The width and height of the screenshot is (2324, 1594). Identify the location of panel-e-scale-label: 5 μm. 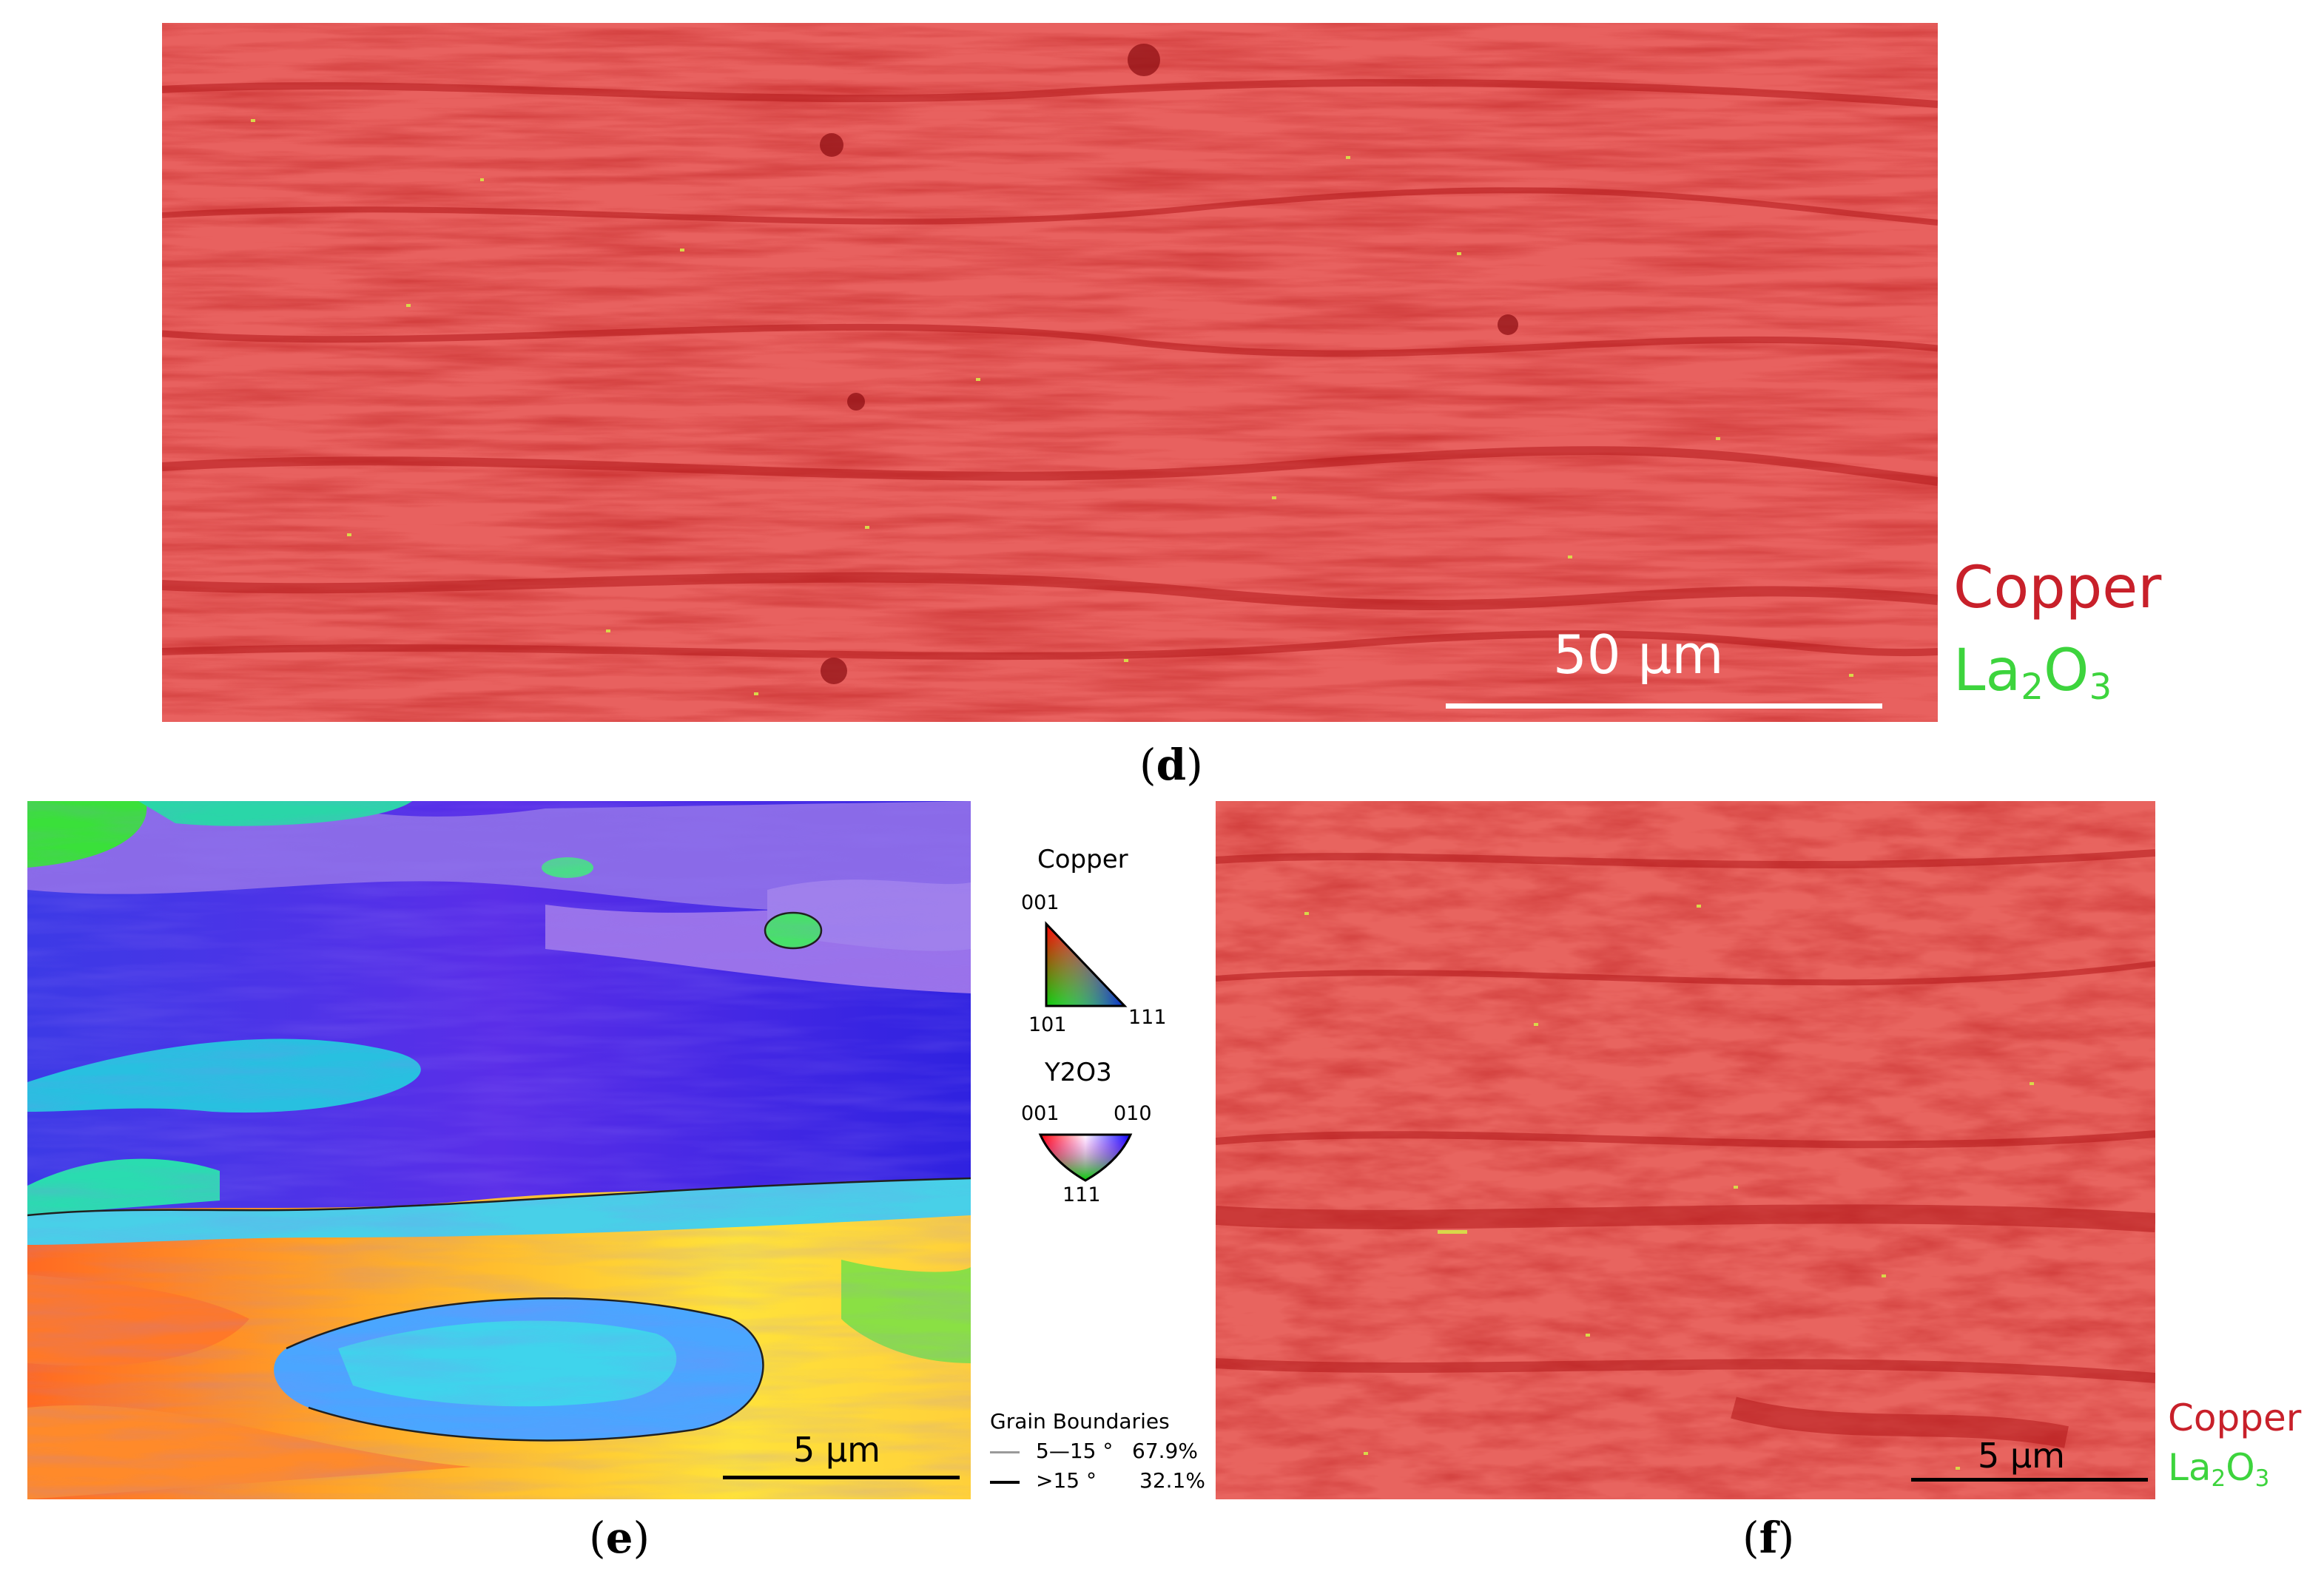
(836, 1450).